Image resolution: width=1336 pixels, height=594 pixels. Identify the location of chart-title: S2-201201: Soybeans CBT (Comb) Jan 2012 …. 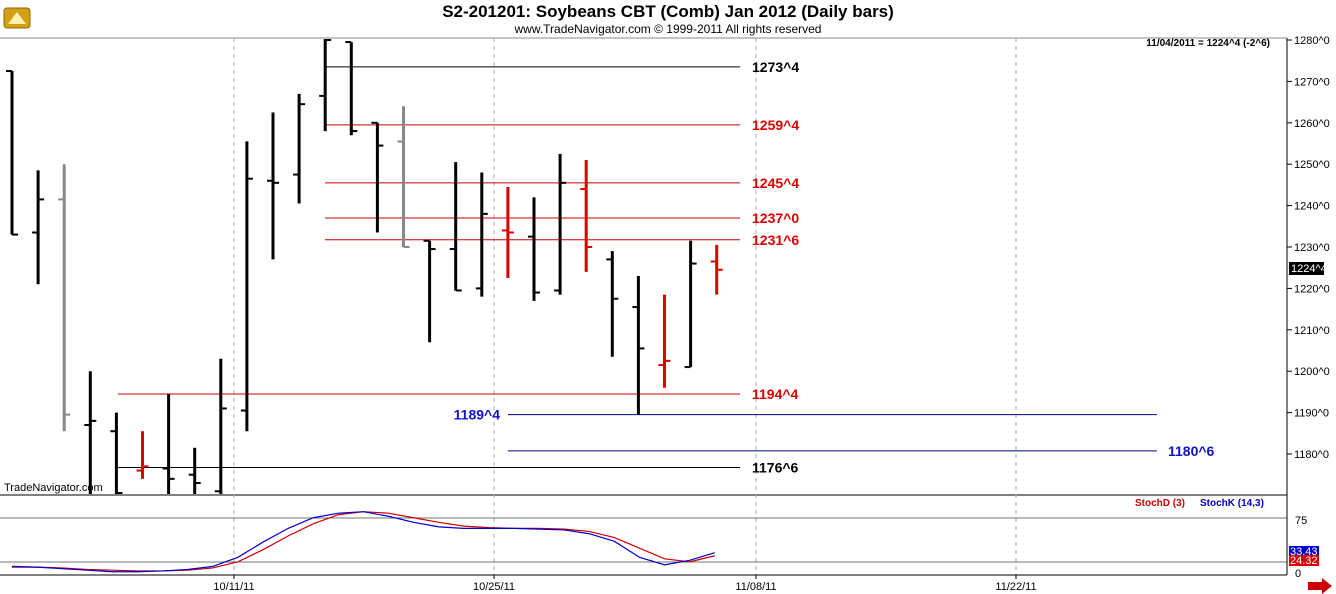
(668, 11).